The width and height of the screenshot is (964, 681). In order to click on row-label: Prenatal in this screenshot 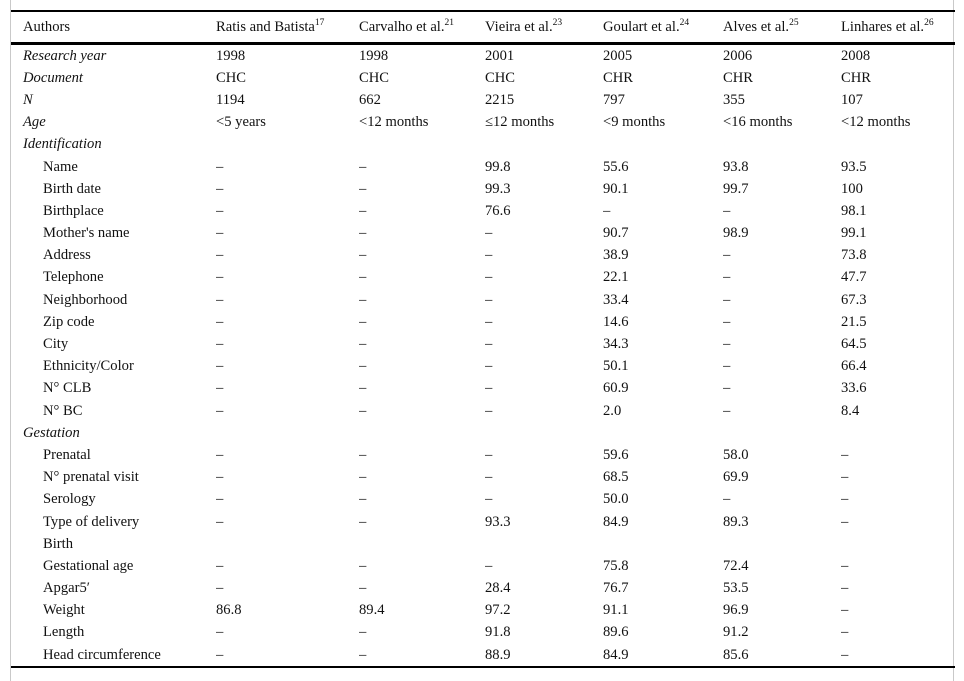, I will do `click(67, 454)`.